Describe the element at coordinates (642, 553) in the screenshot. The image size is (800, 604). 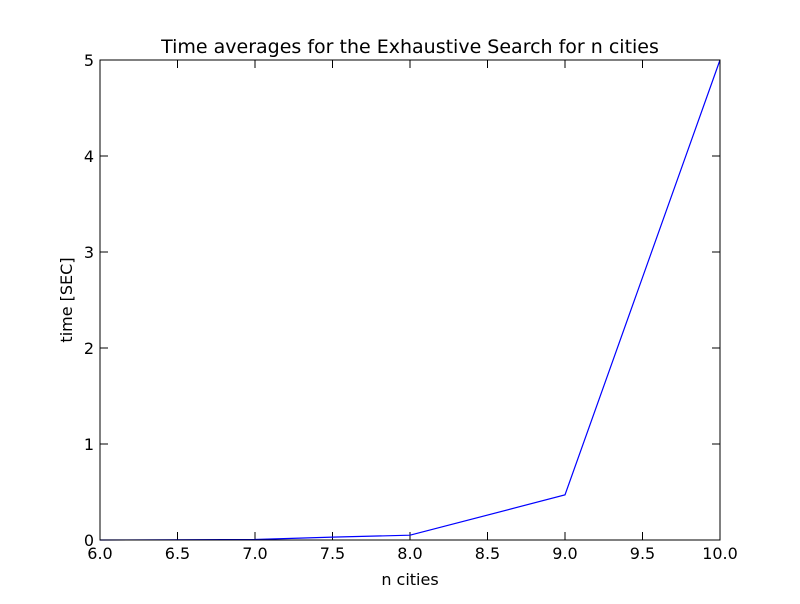
I see `x-tick-label: 9.5` at that location.